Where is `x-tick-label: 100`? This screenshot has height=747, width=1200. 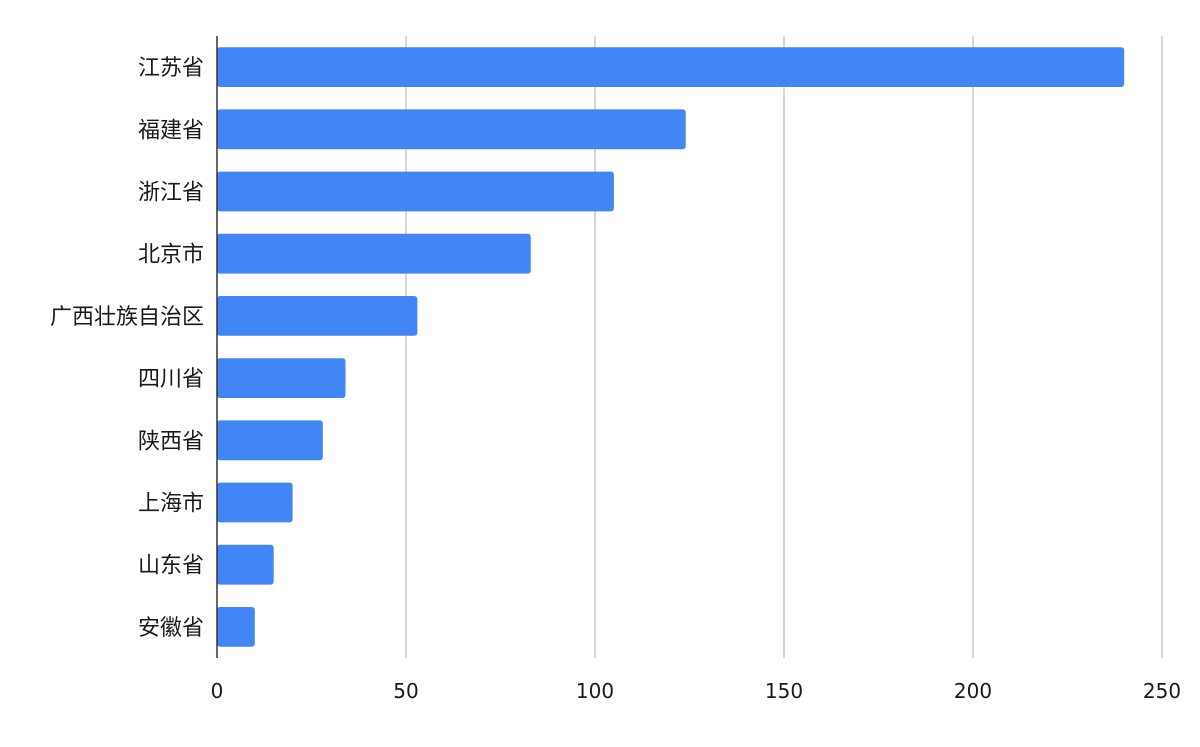 x-tick-label: 100 is located at coordinates (595, 691).